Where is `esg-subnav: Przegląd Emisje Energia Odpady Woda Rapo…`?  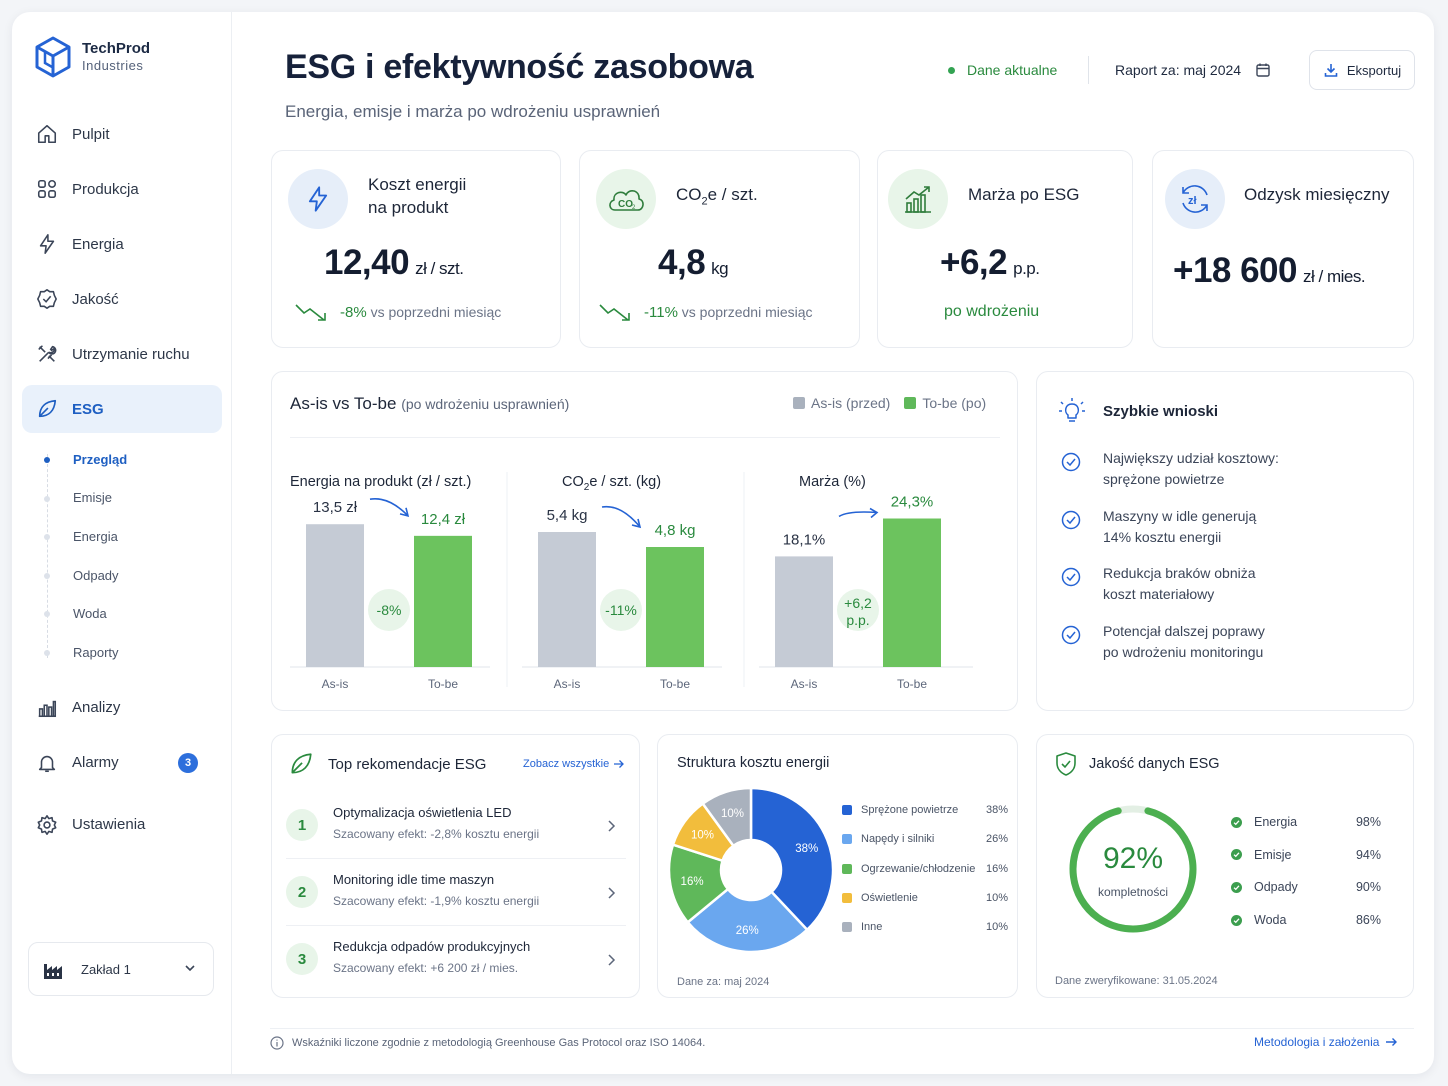 esg-subnav: Przegląd Emisje Energia Odpady Woda Rapo… is located at coordinates (122, 556).